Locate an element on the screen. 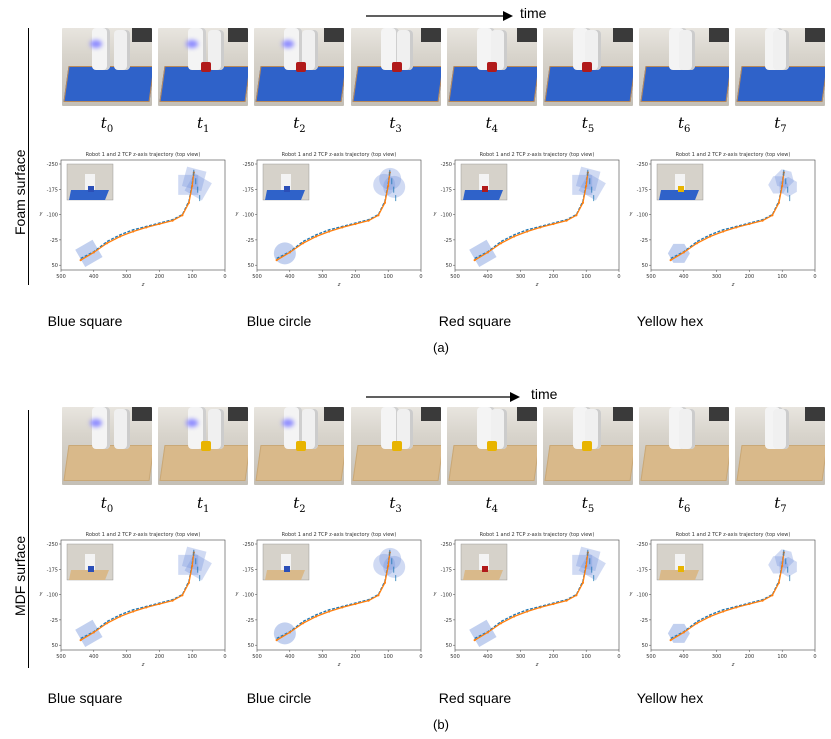 The height and width of the screenshot is (739, 831). robot-base-icon is located at coordinates (238, 35).